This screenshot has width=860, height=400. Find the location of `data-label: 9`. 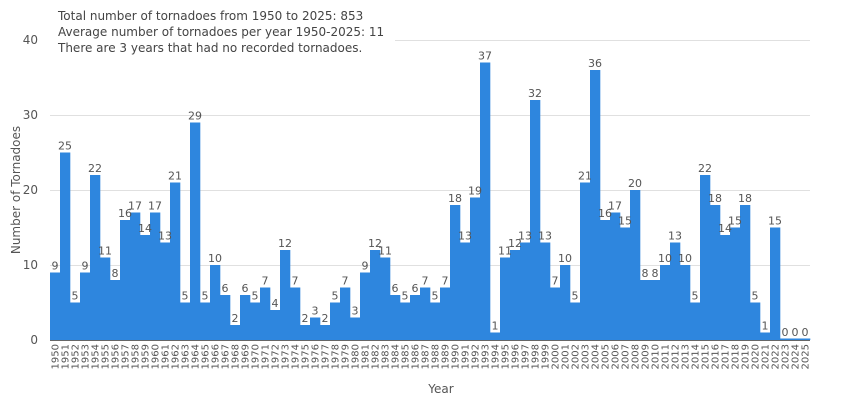

data-label: 9 is located at coordinates (85, 266).